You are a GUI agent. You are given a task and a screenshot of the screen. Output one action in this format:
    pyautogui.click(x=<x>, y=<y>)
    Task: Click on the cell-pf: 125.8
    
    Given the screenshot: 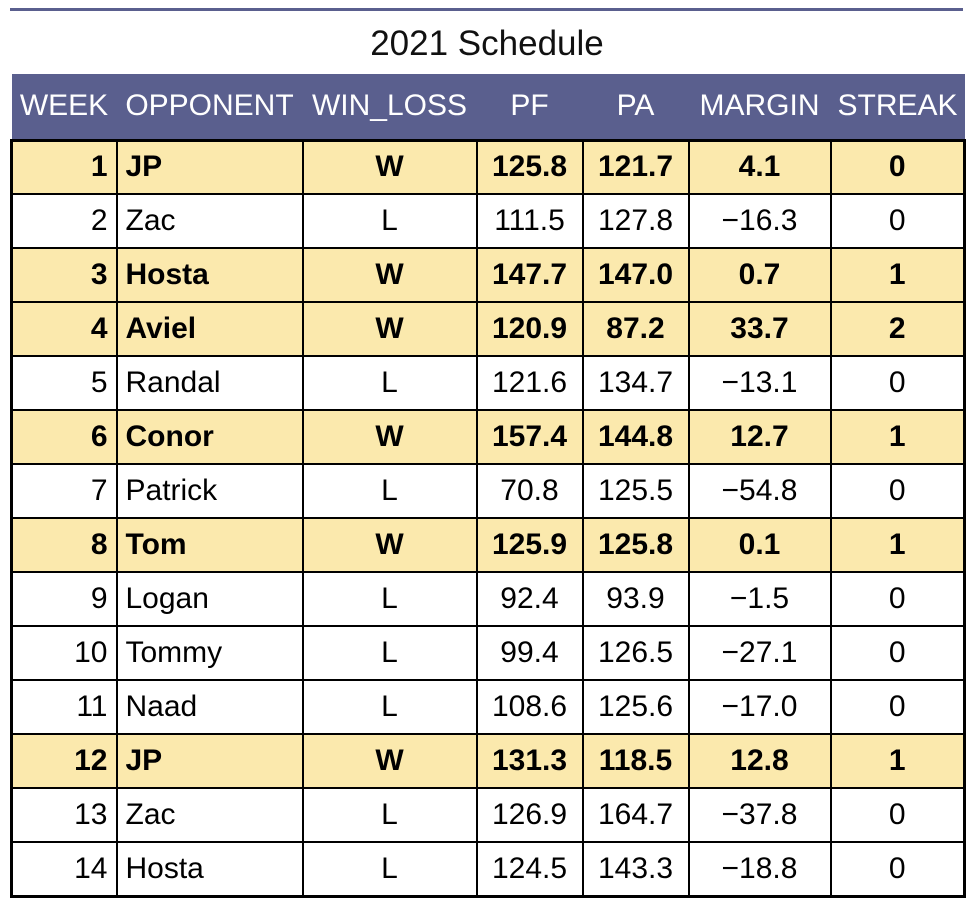 What is the action you would take?
    pyautogui.click(x=529, y=166)
    